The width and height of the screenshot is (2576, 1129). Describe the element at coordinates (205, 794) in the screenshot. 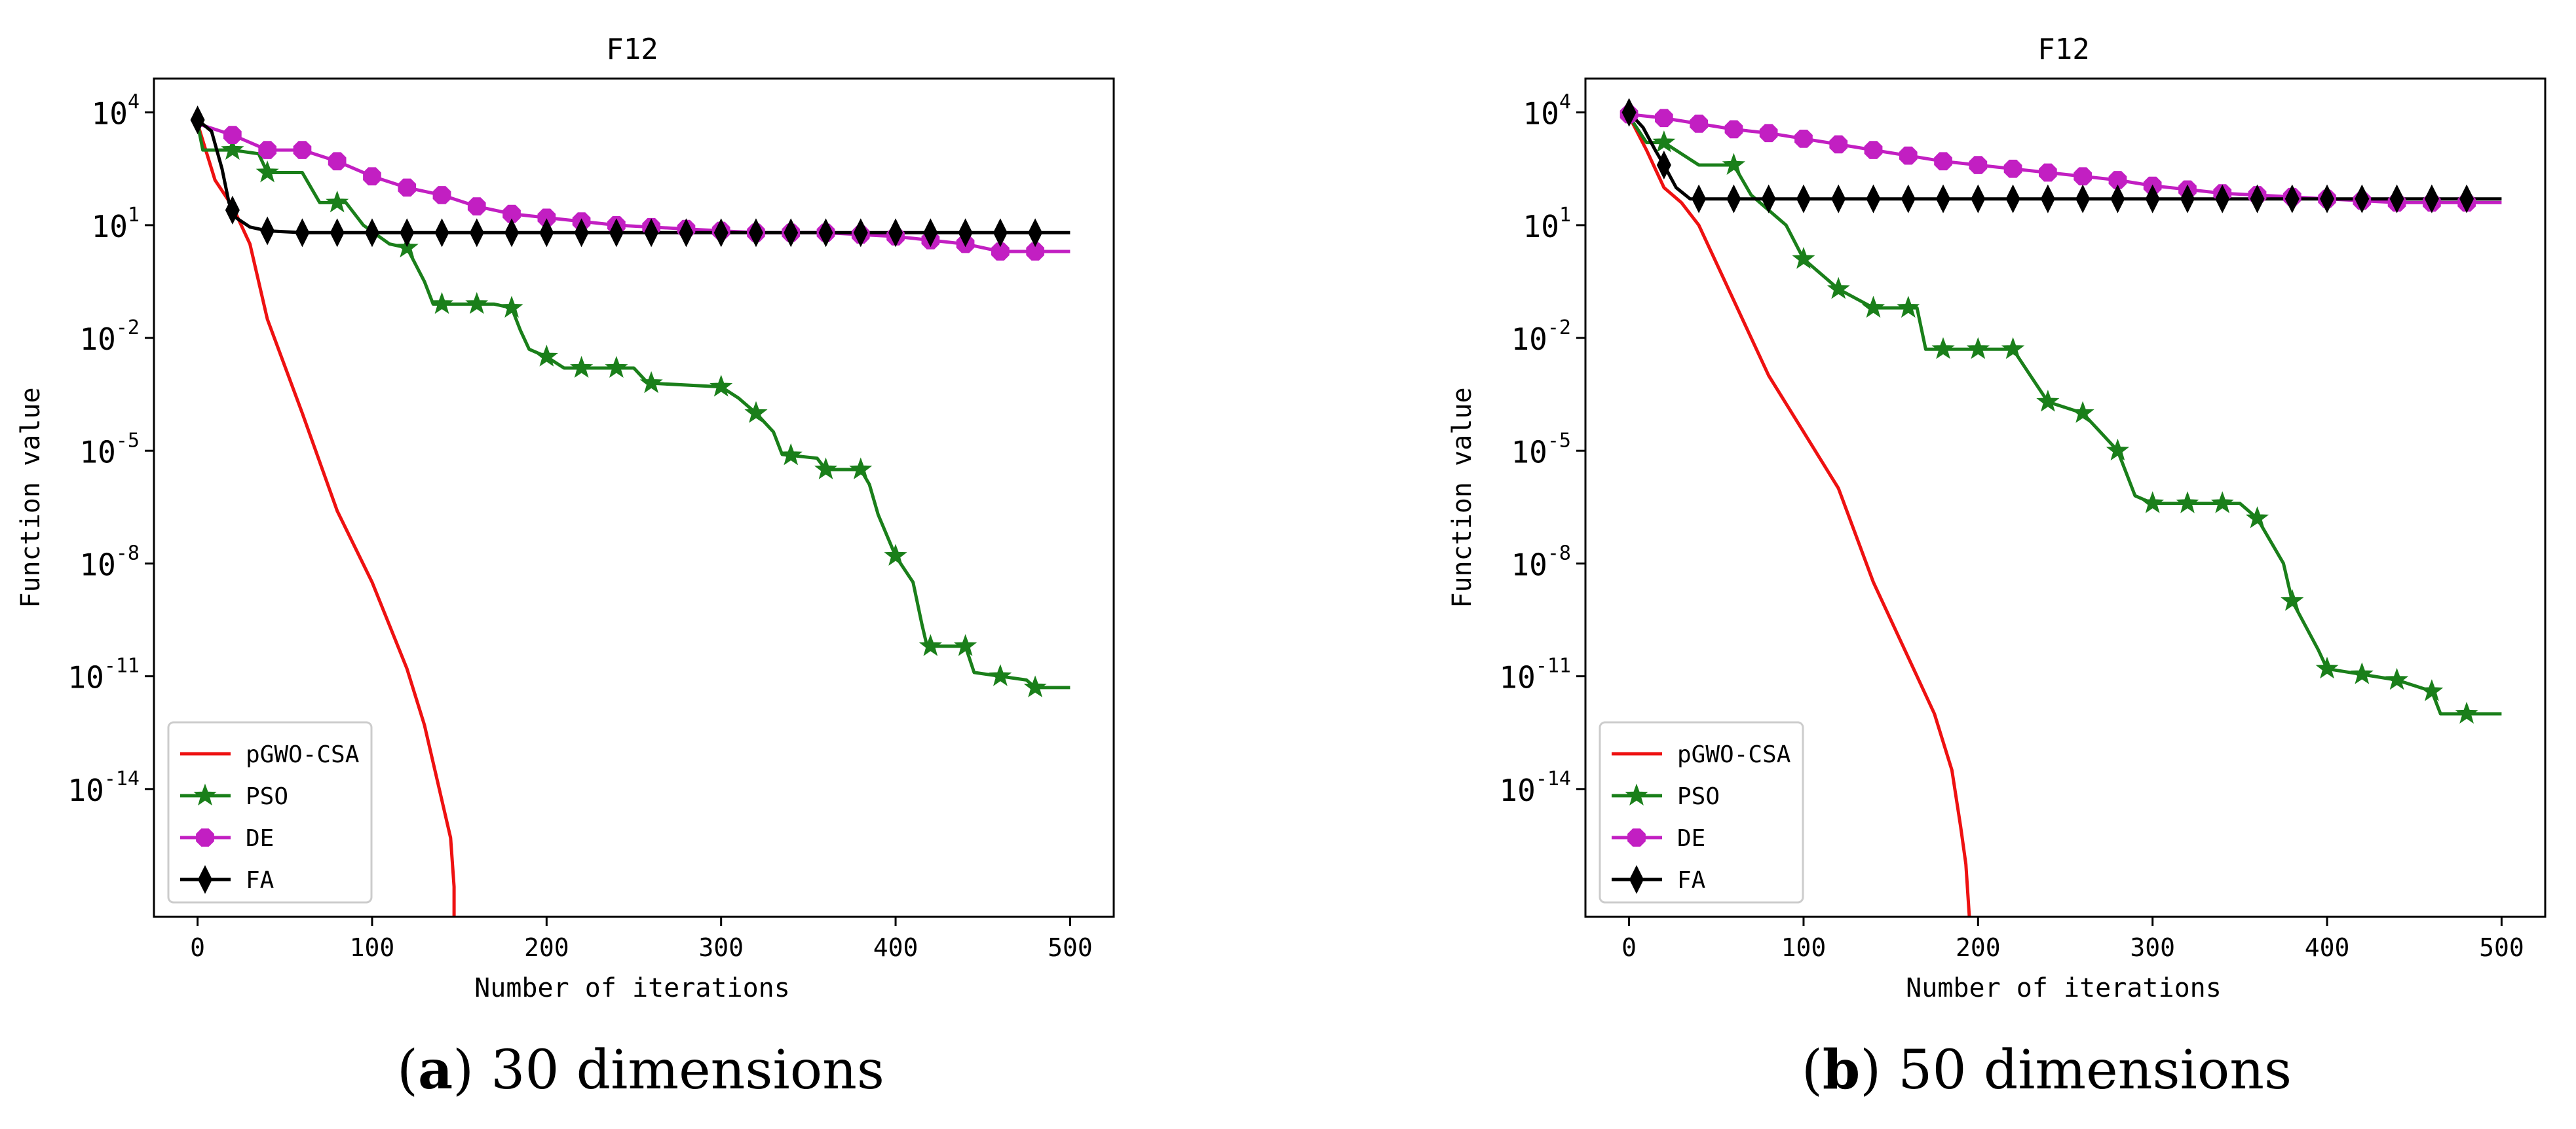

I see `legend-marker-pso` at that location.